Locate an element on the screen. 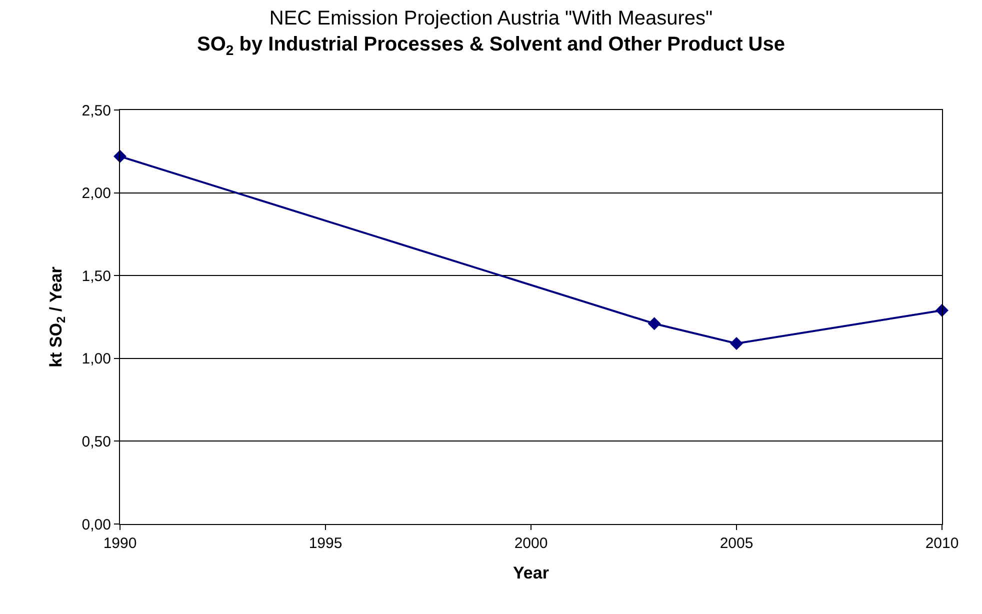 The height and width of the screenshot is (614, 982). x-tick-label: 2010 is located at coordinates (942, 543).